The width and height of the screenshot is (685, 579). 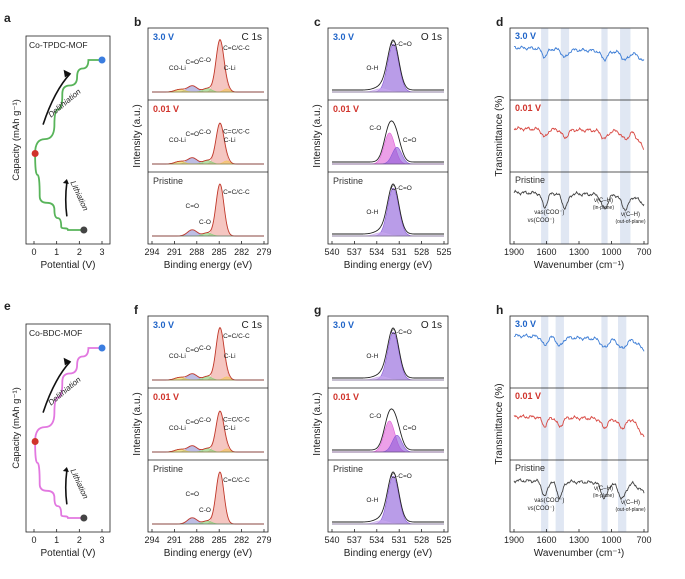 What do you see at coordinates (174, 540) in the screenshot?
I see `c1s-tick-label: 291` at bounding box center [174, 540].